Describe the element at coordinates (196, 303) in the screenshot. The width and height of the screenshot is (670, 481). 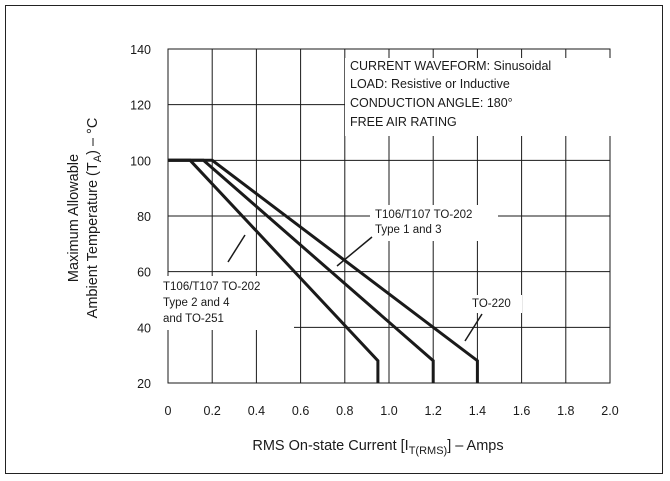
I see `annotation-type24-line2: Type 2 and 4` at that location.